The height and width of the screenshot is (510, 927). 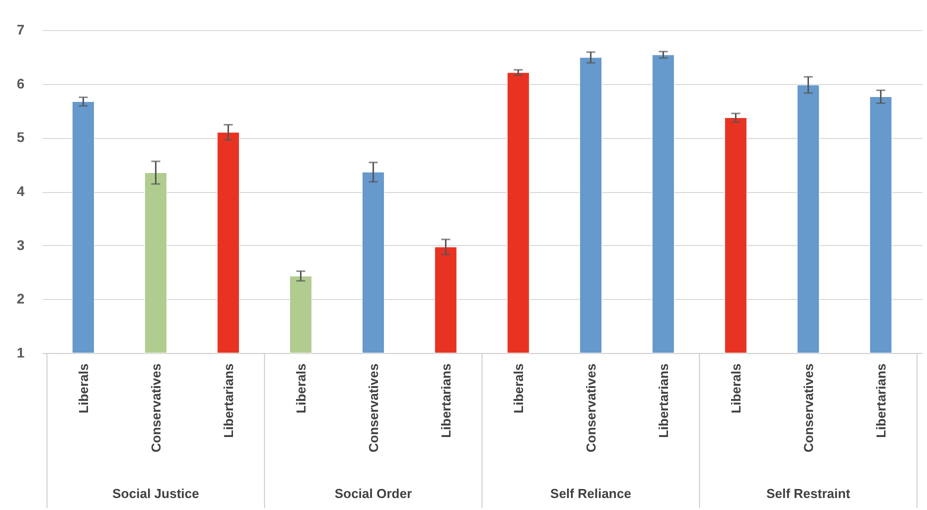 I want to click on text: Self Restraint, so click(x=808, y=493).